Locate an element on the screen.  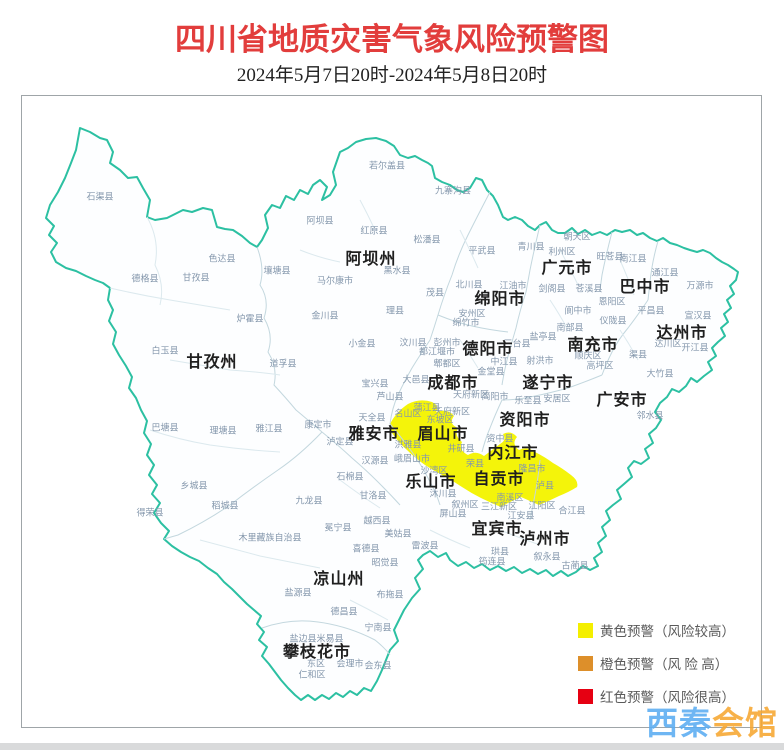
legend-label: 红色预警（风险很高） is located at coordinates (667, 697).